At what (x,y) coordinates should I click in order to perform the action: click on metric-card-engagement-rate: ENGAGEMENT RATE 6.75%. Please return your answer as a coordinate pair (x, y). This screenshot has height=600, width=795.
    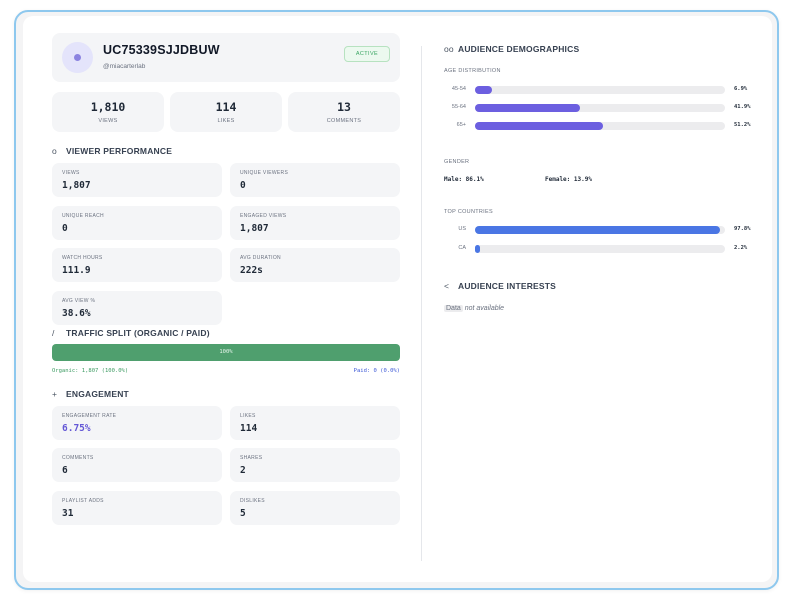
    Looking at the image, I should click on (137, 423).